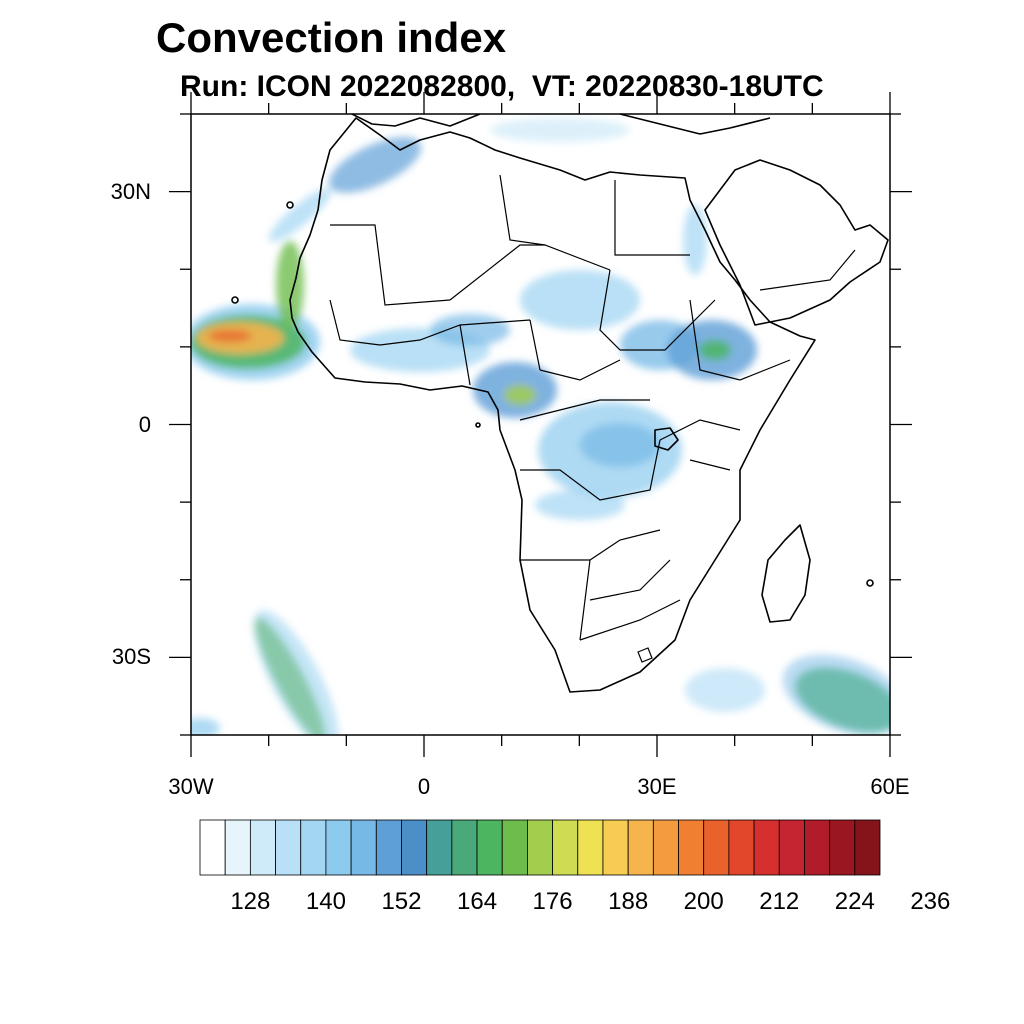 The width and height of the screenshot is (1024, 1024). Describe the element at coordinates (725, 690) in the screenshot. I see `field-madagascar-south` at that location.